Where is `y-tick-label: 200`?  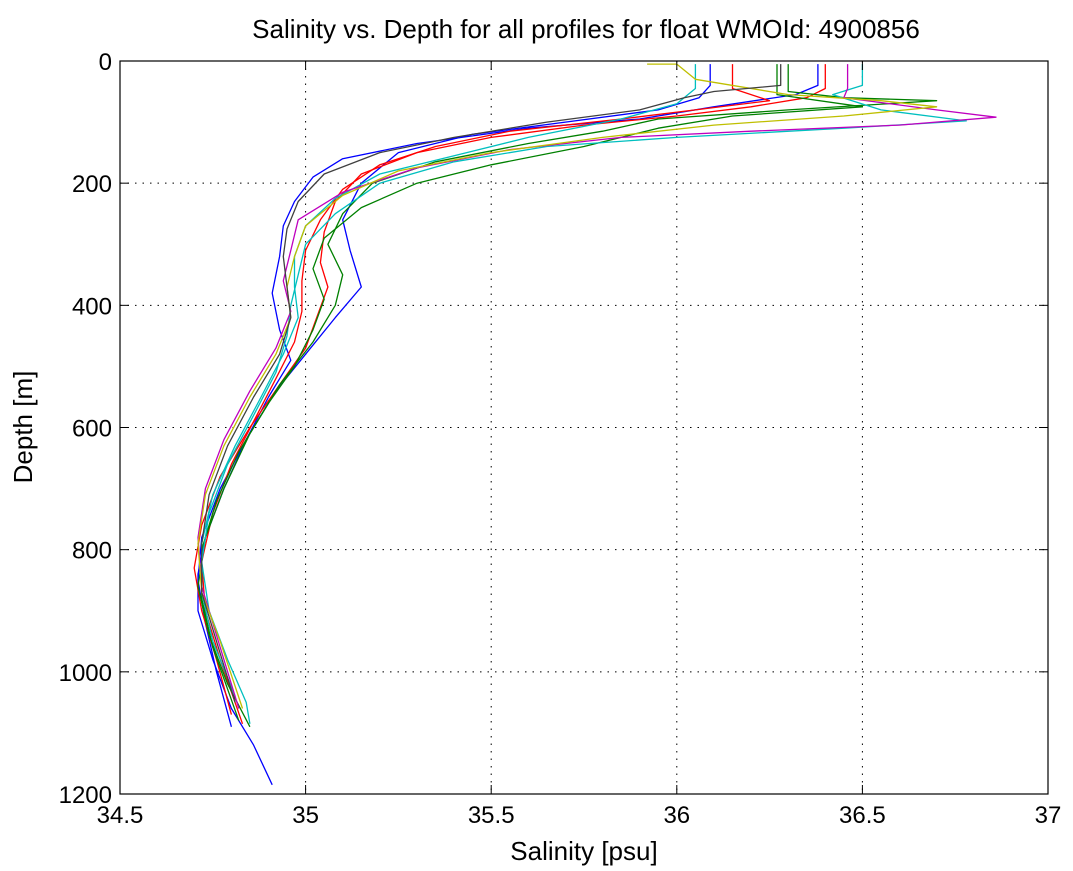
y-tick-label: 200 is located at coordinates (92, 184).